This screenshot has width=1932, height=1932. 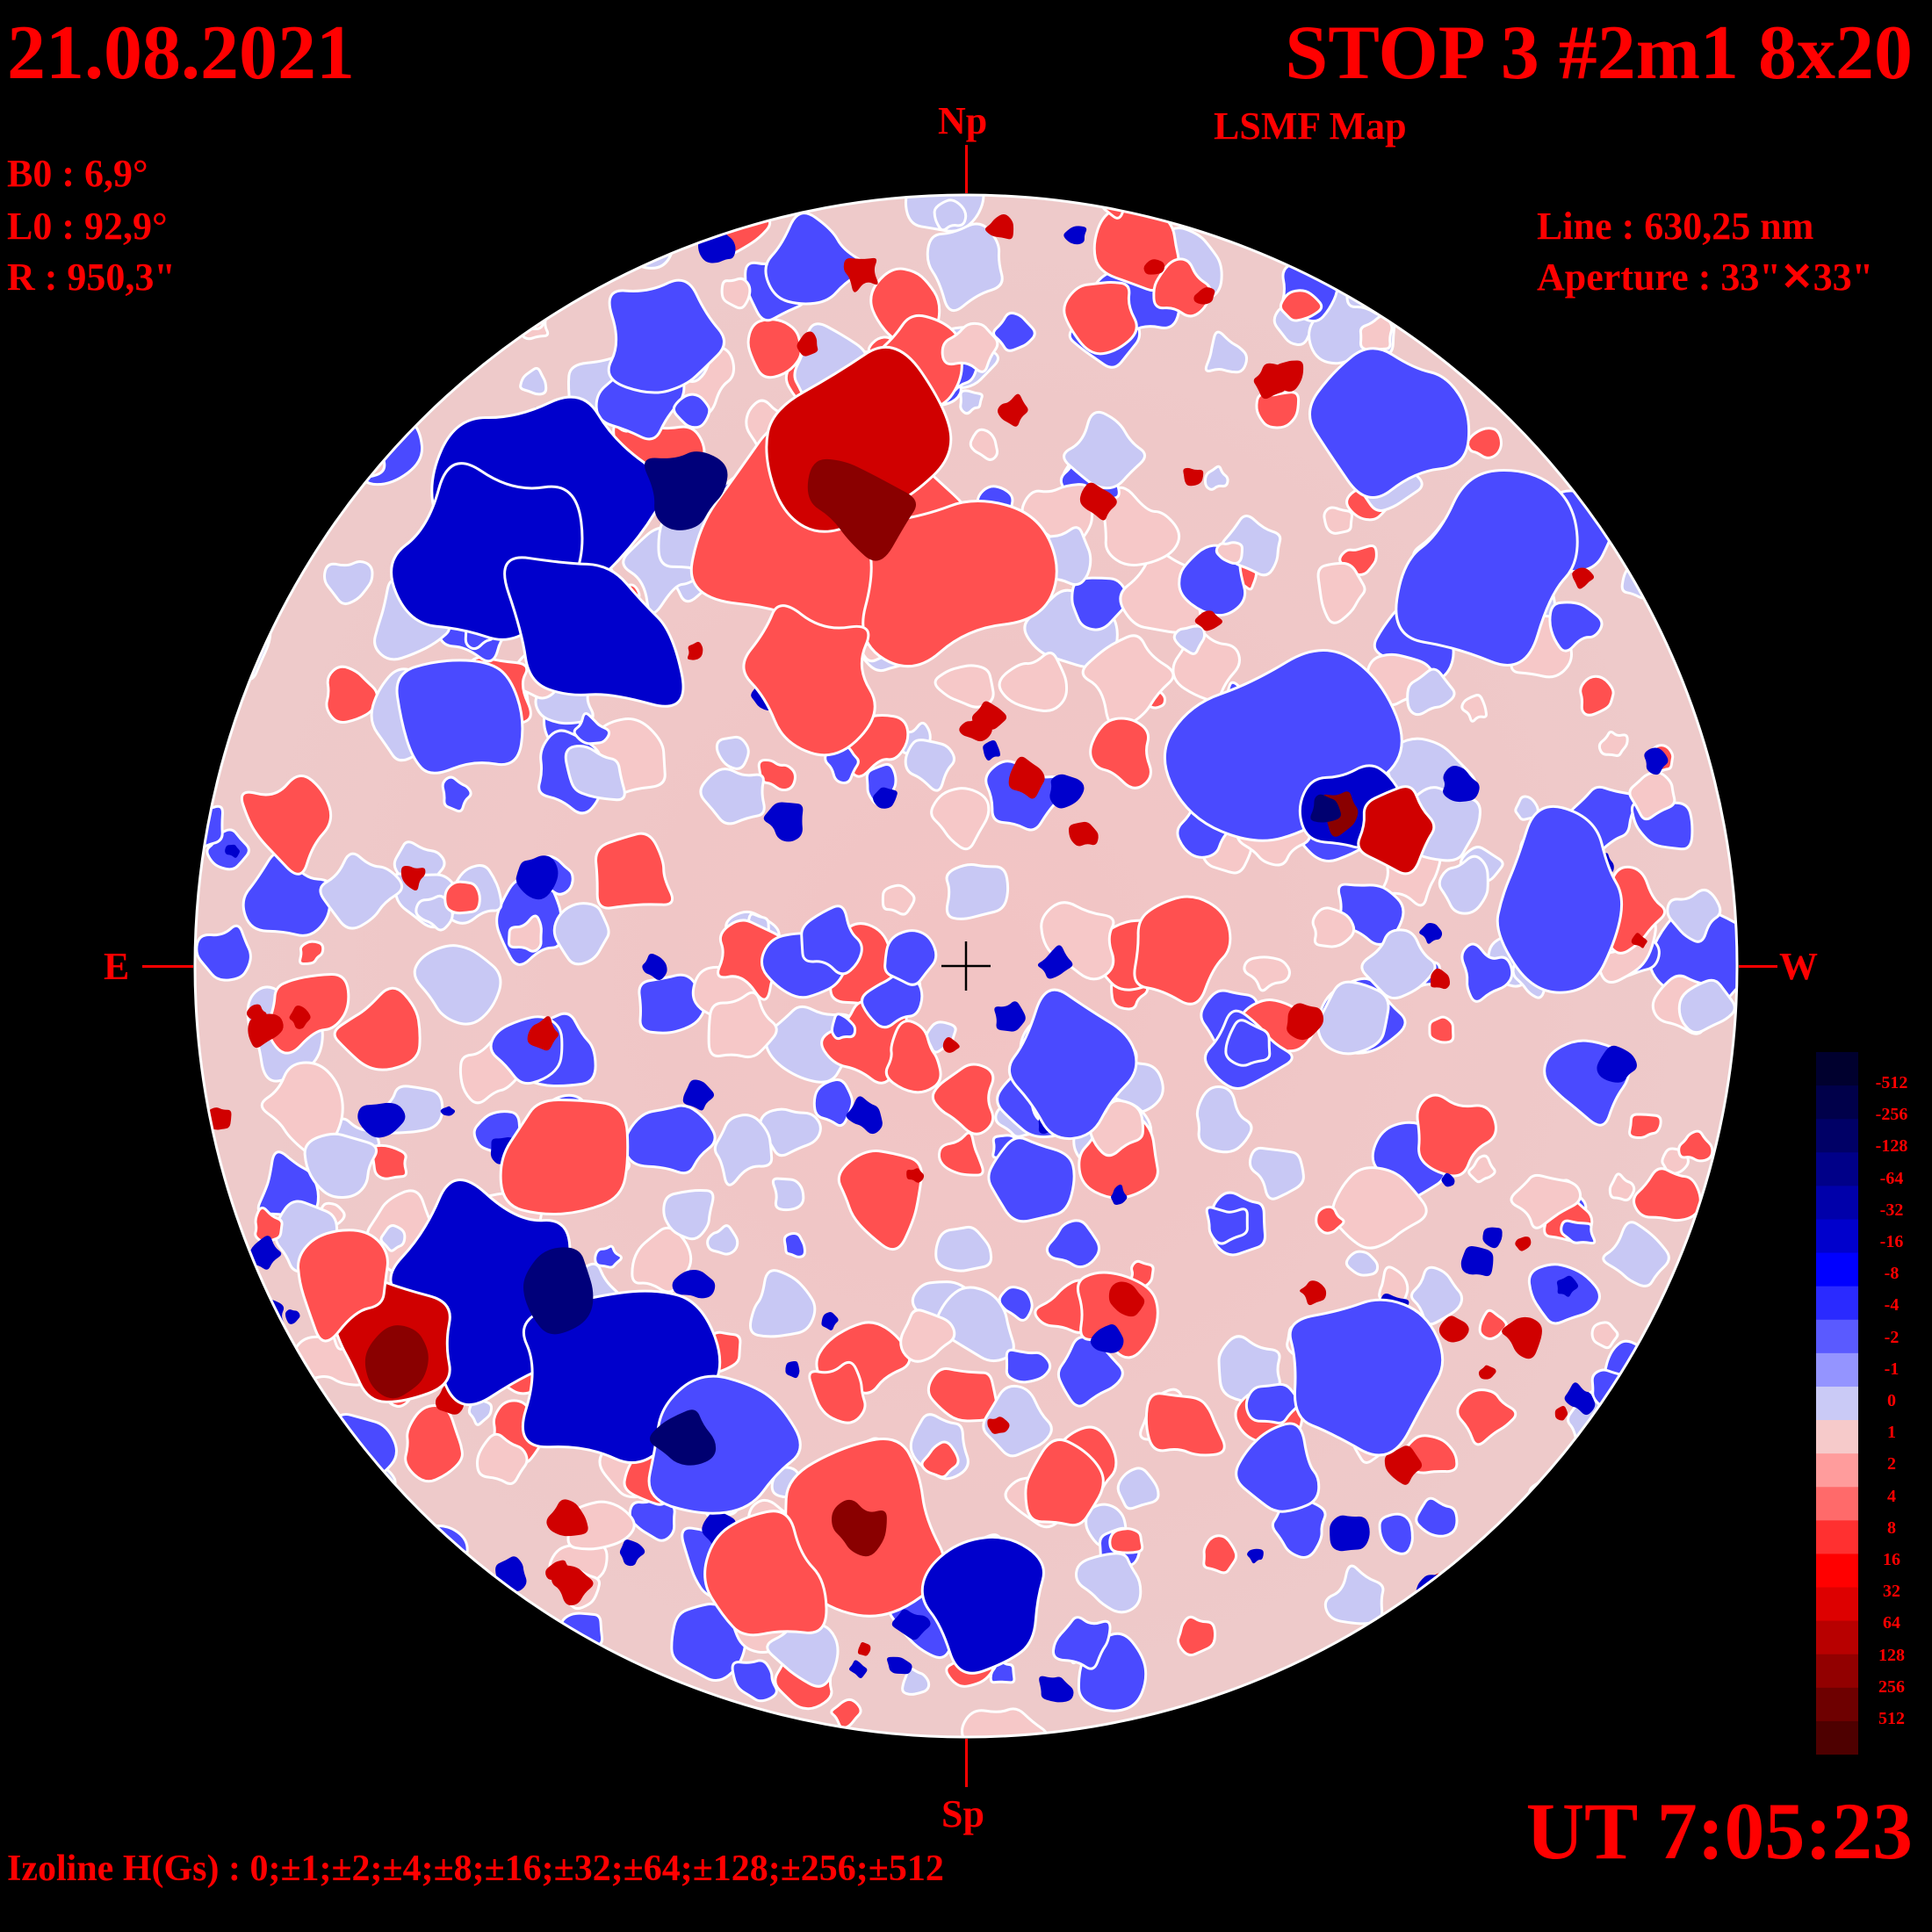 I want to click on disk-center-crosshair, so click(x=966, y=966).